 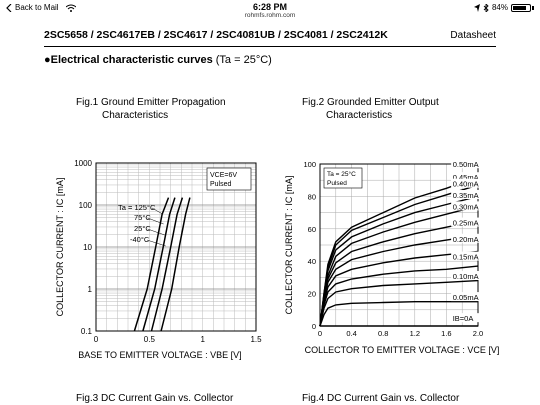 I want to click on fig2-y-tick-label: 0, so click(x=314, y=326).